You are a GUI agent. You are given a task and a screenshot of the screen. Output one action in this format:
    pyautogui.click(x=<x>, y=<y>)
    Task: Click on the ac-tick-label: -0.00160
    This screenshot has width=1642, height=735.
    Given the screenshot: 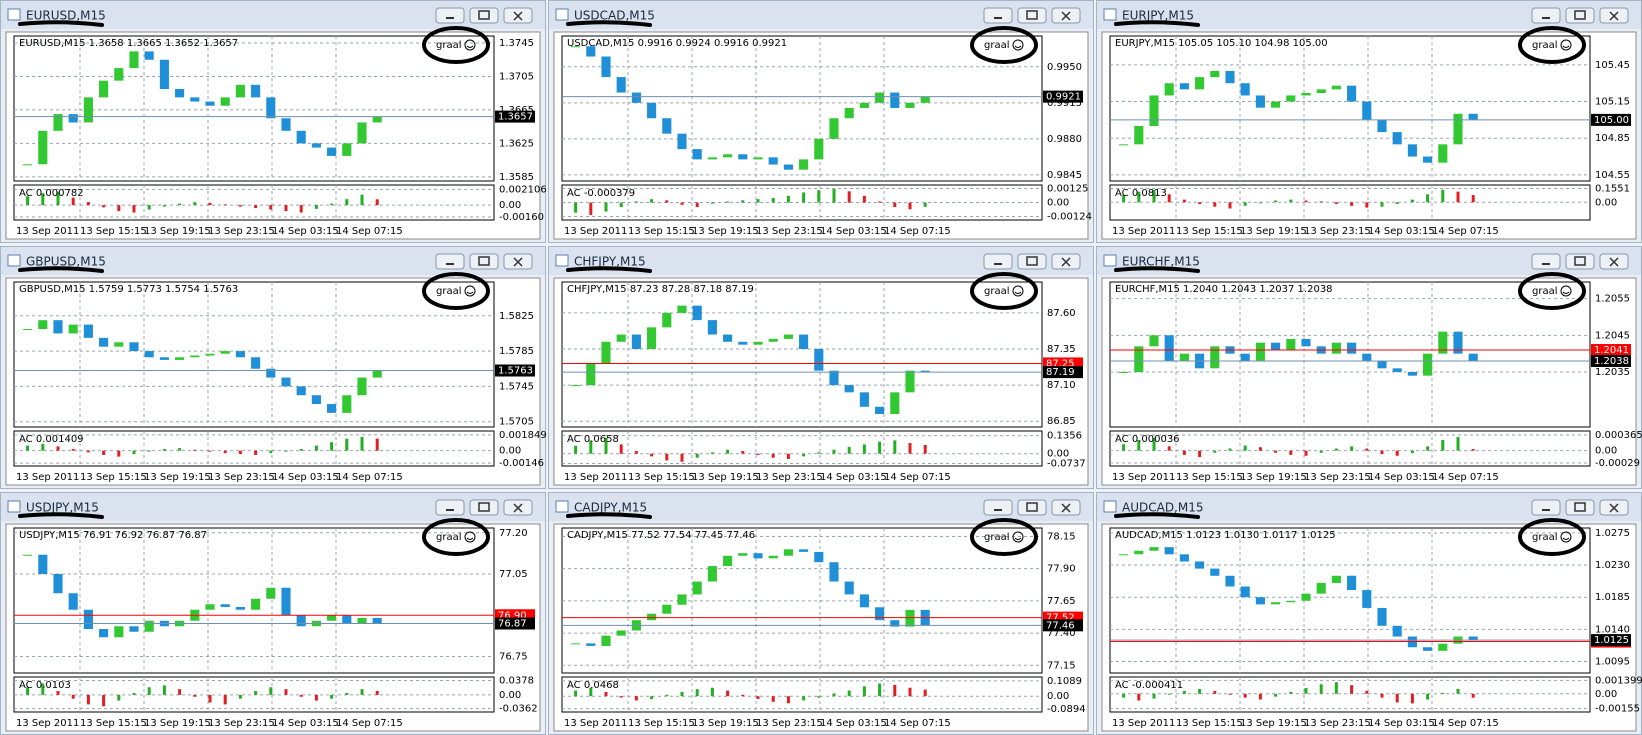 What is the action you would take?
    pyautogui.click(x=521, y=217)
    